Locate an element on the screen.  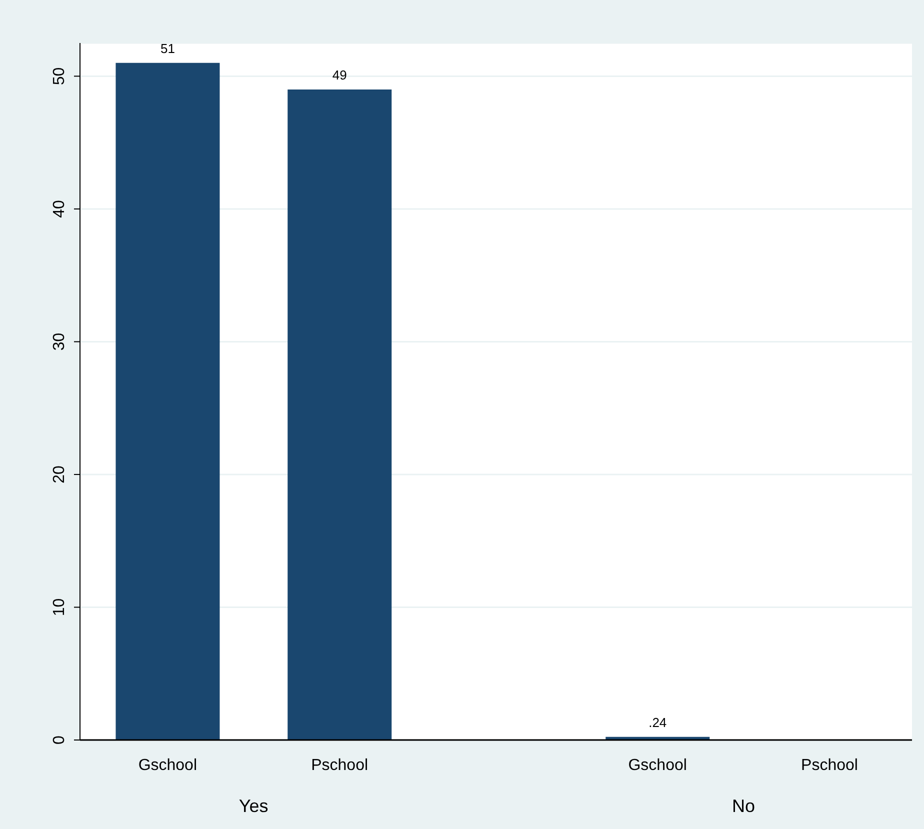
text: No is located at coordinates (743, 806).